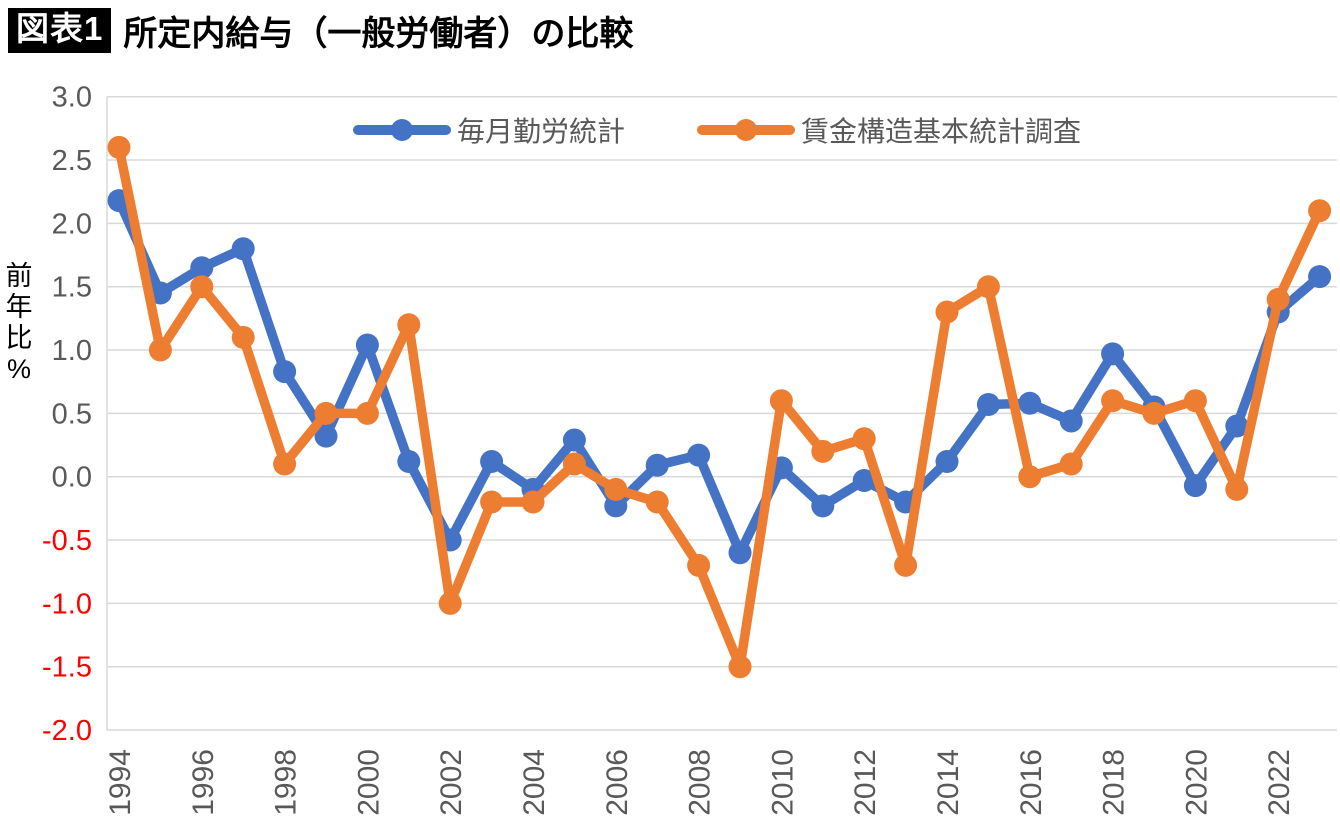  I want to click on y-axis-title-char: 比, so click(19, 338).